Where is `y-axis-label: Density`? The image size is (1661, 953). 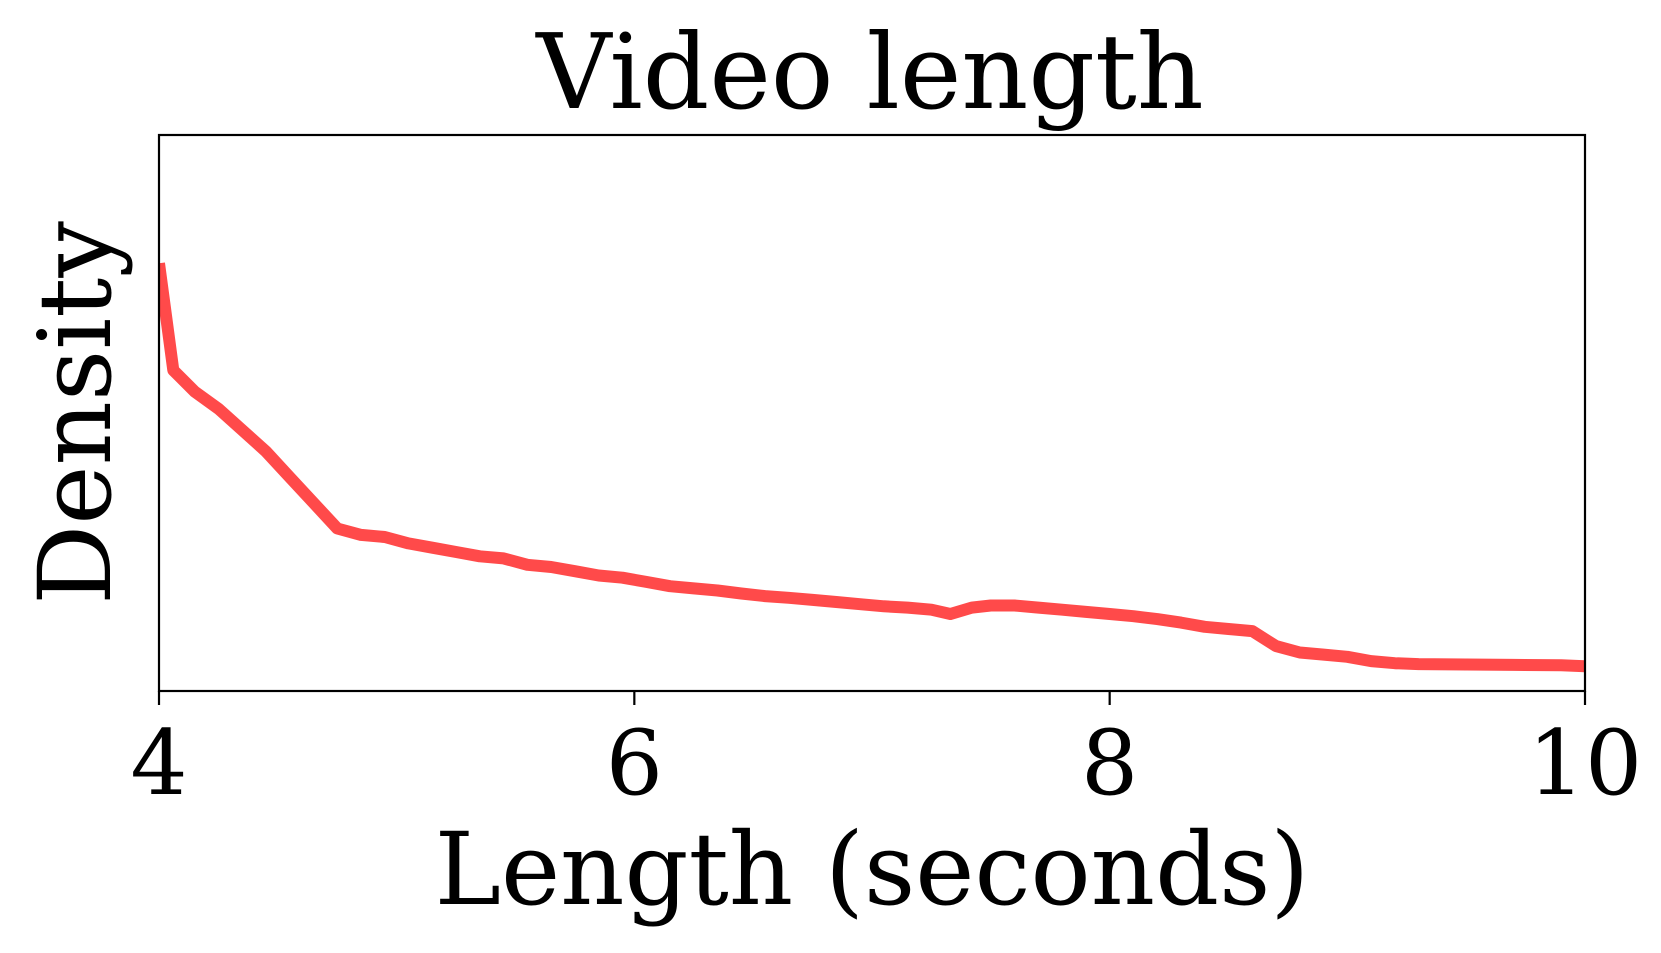
y-axis-label: Density is located at coordinates (75, 413).